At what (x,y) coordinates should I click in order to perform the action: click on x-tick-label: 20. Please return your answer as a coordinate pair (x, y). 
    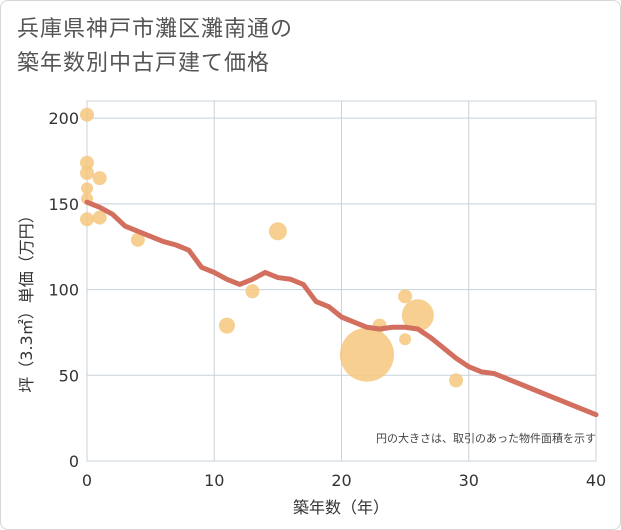
    Looking at the image, I should click on (341, 480).